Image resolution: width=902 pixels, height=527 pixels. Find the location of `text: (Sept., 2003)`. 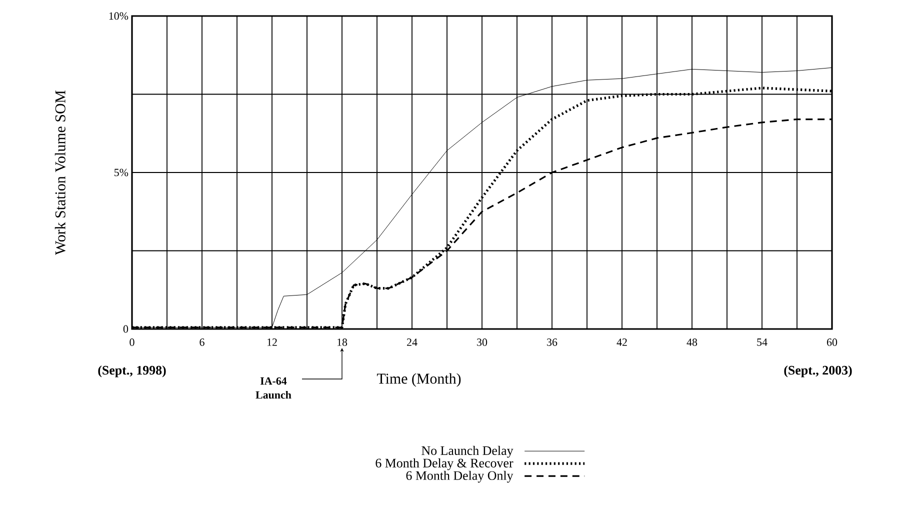

text: (Sept., 2003) is located at coordinates (818, 372).